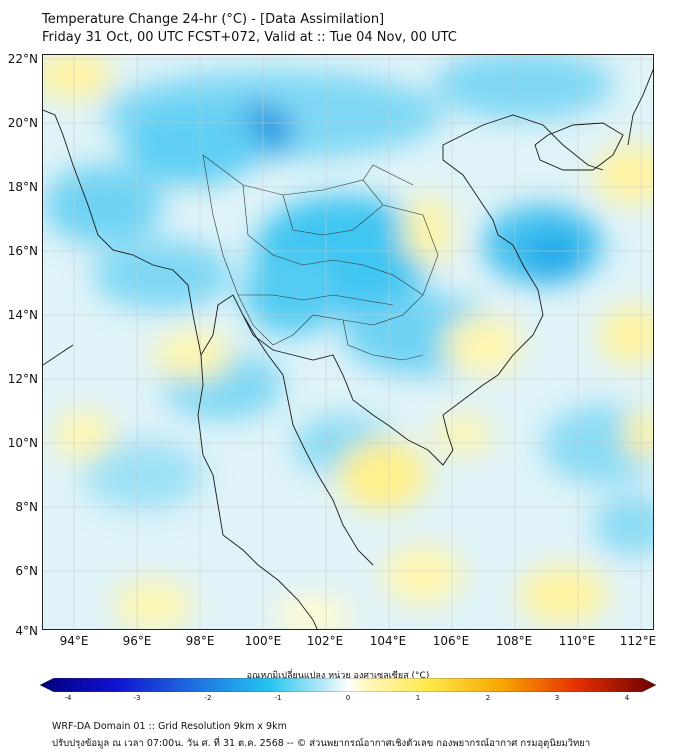  What do you see at coordinates (137, 641) in the screenshot?
I see `lon-label: 96°E` at bounding box center [137, 641].